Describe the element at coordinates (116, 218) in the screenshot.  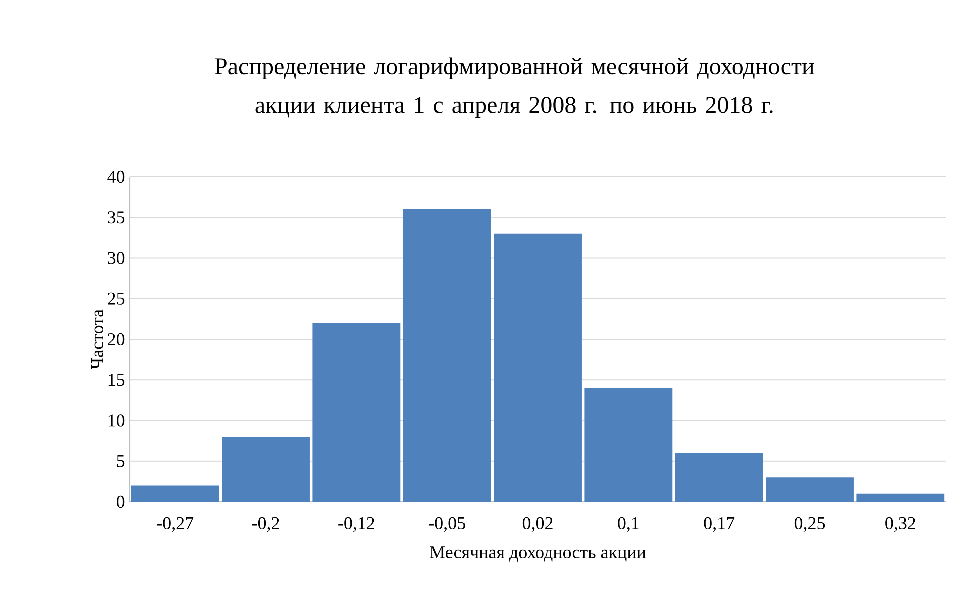
I see `y-tick-label: 35` at that location.